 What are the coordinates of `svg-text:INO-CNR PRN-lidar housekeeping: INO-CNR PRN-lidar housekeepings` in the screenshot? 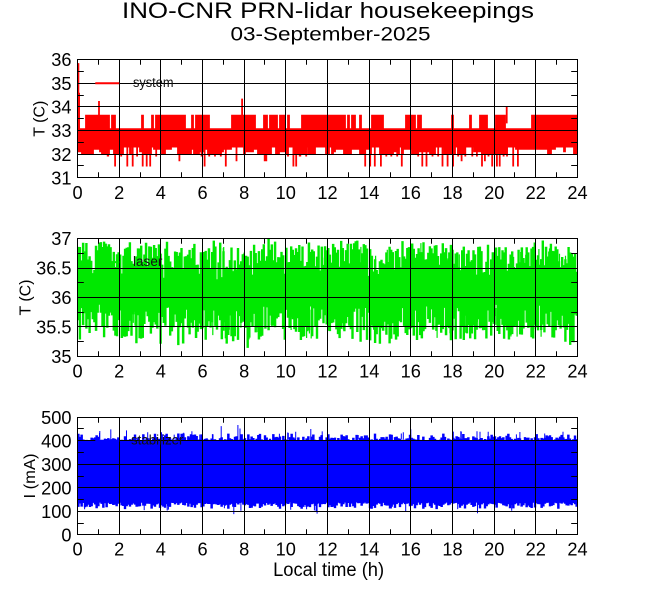 It's located at (328, 11).